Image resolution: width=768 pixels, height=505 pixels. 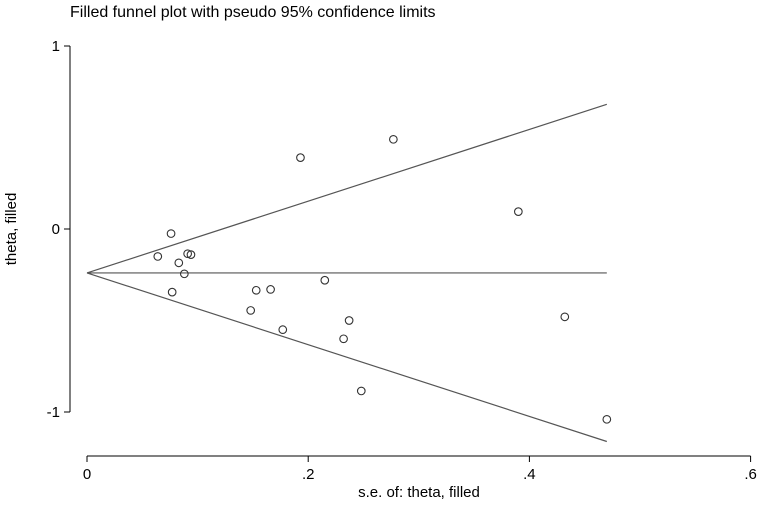 What do you see at coordinates (56, 229) in the screenshot?
I see `y-tick-label: 0` at bounding box center [56, 229].